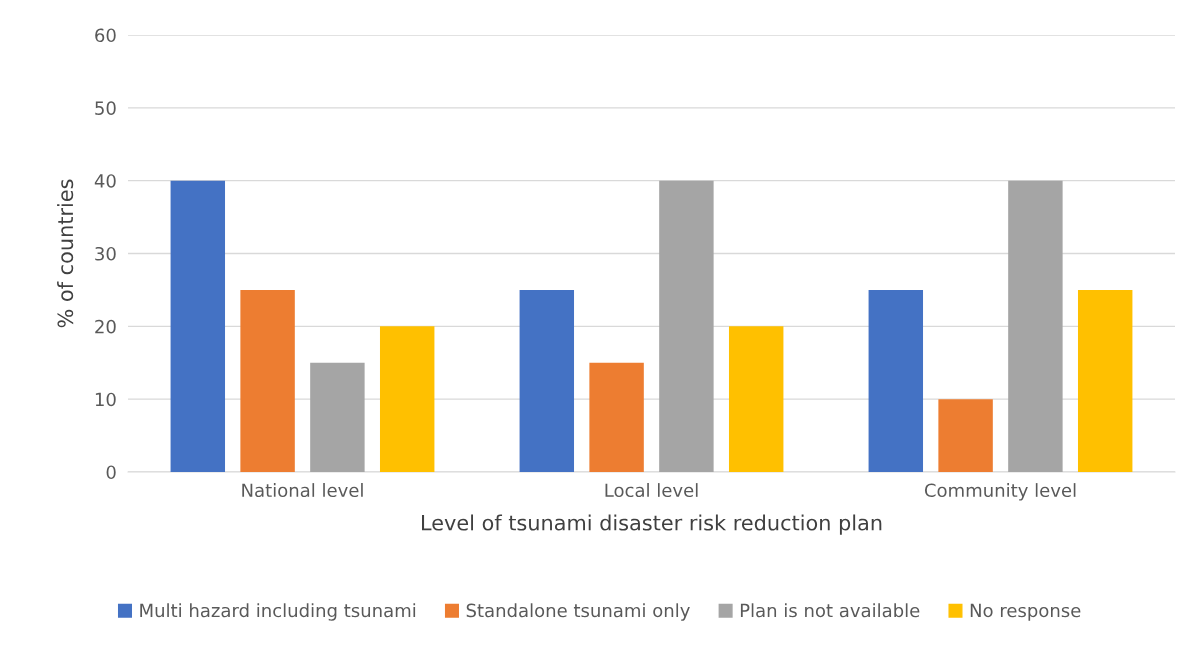 This screenshot has height=650, width=1200. What do you see at coordinates (651, 490) in the screenshot?
I see `x-tick-label: Local level` at bounding box center [651, 490].